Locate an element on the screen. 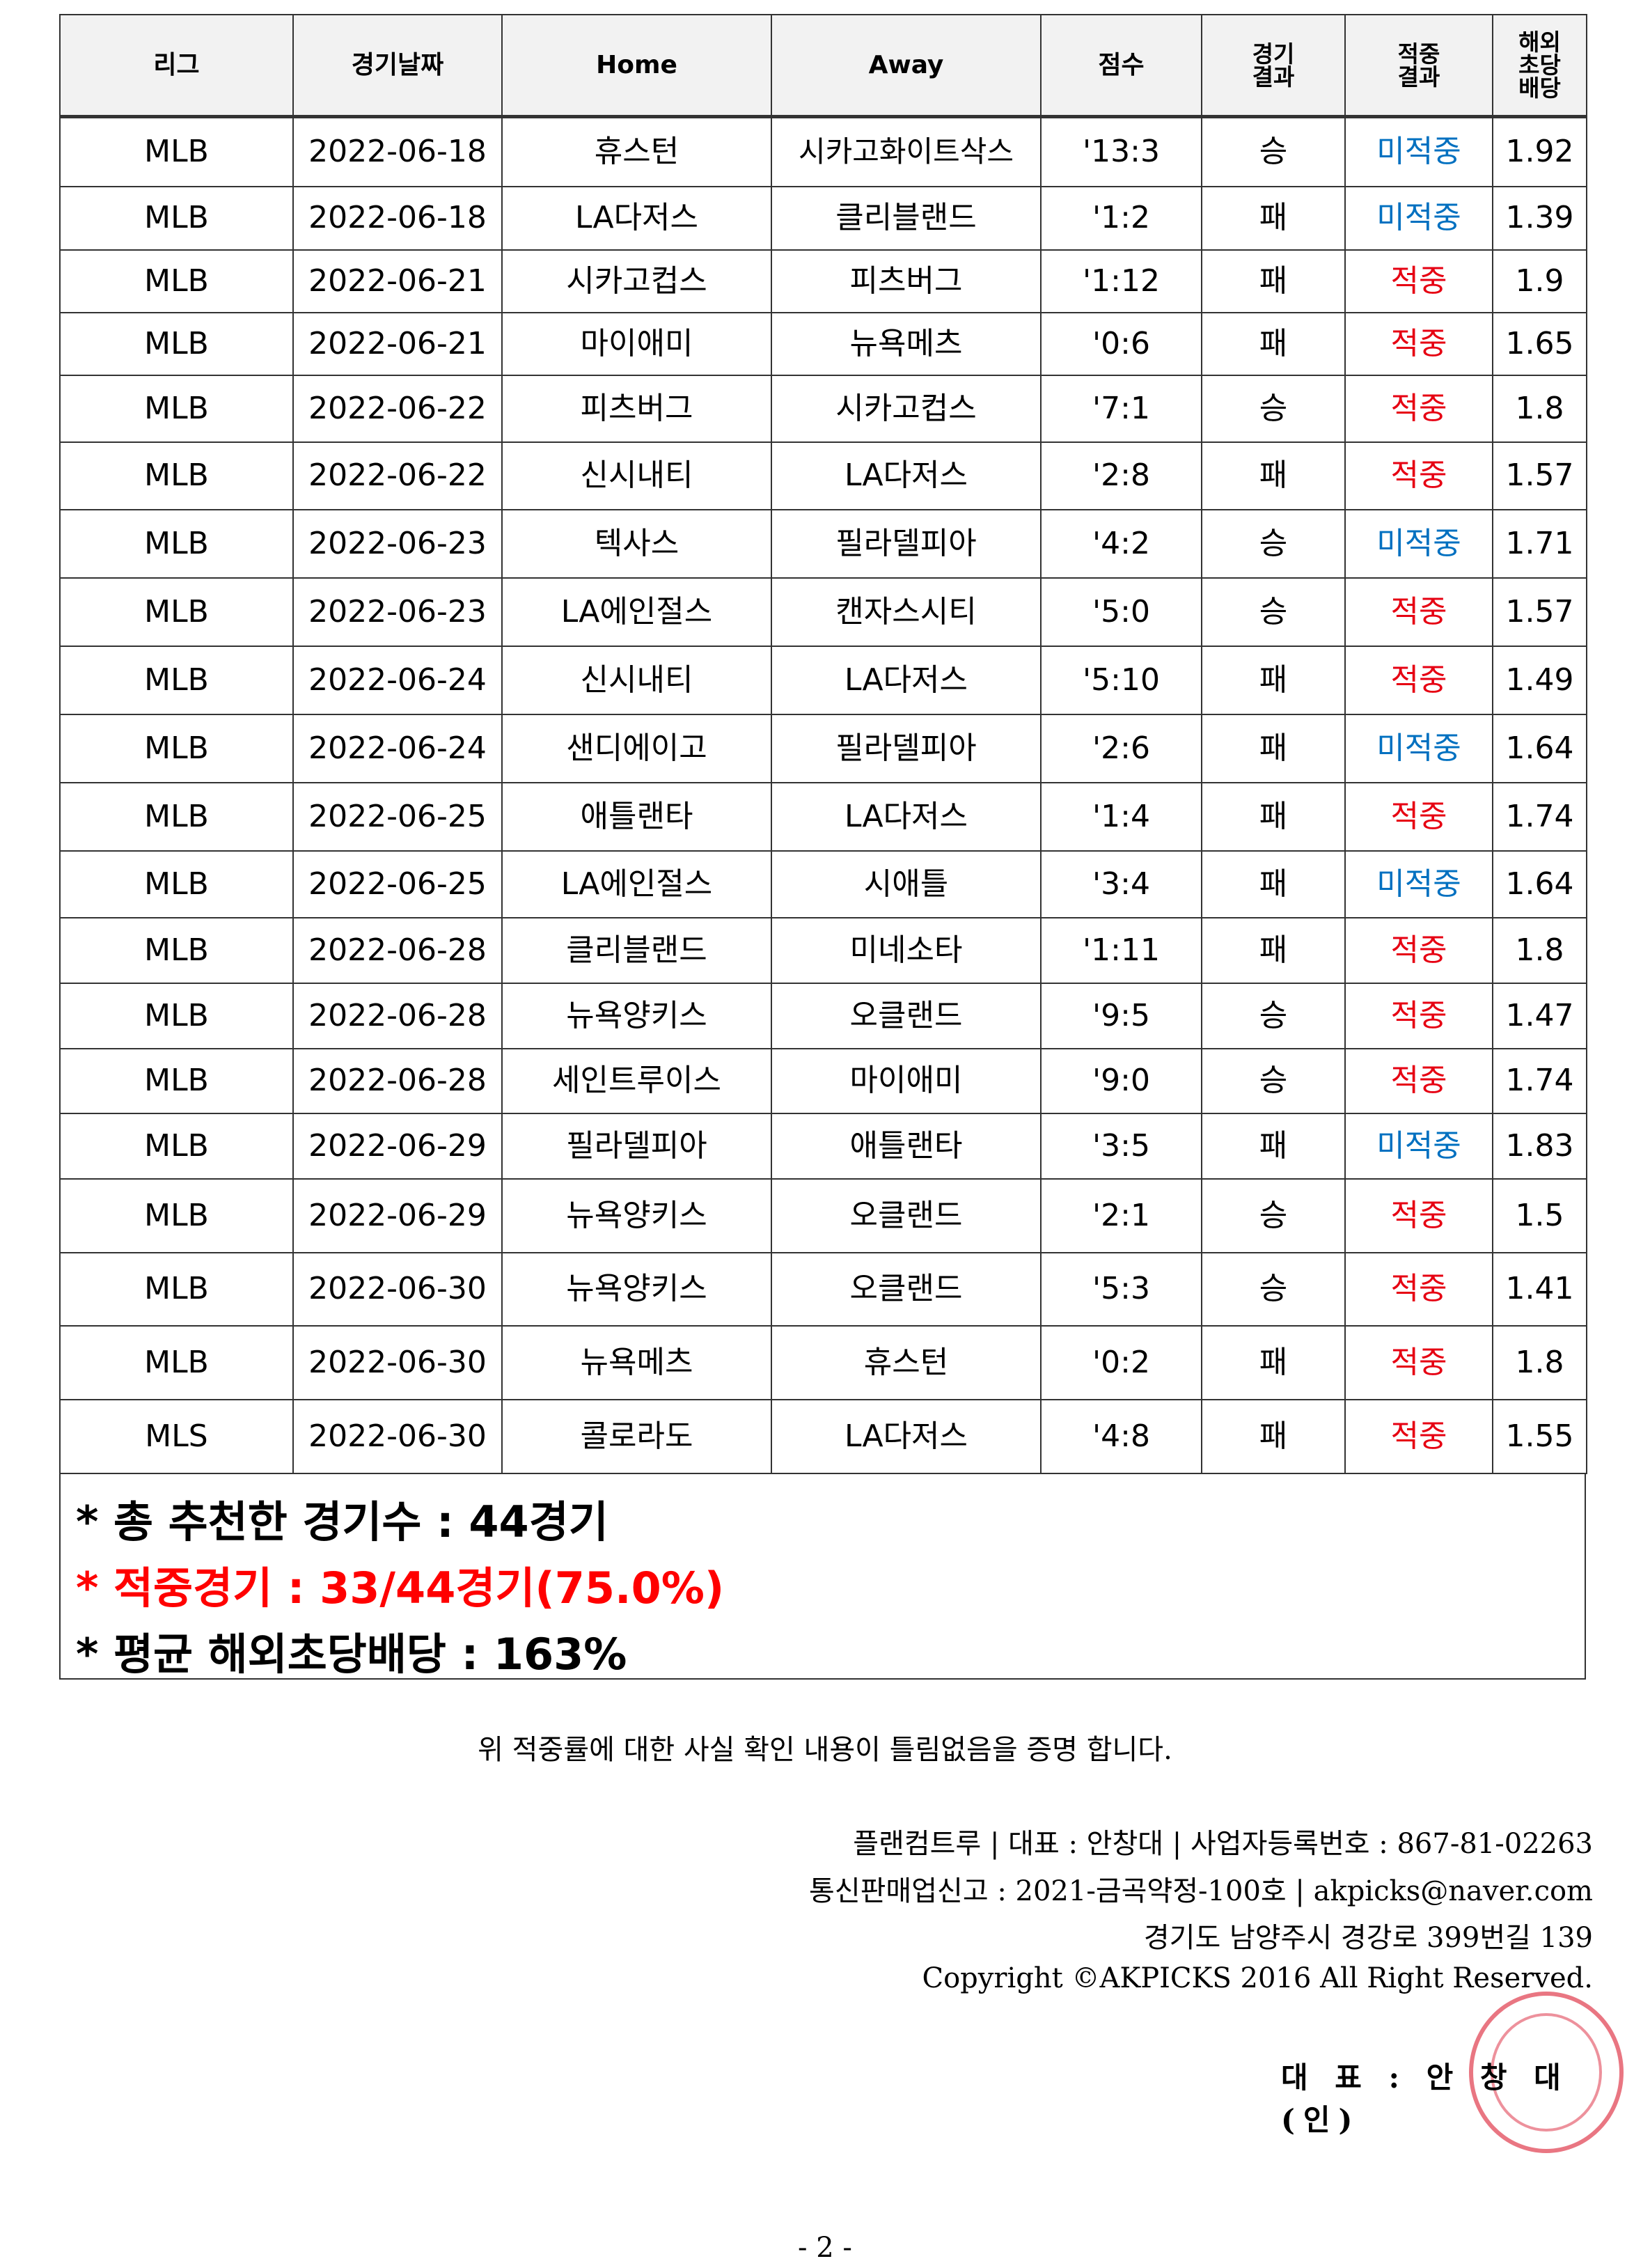  column-header: Away is located at coordinates (906, 66).